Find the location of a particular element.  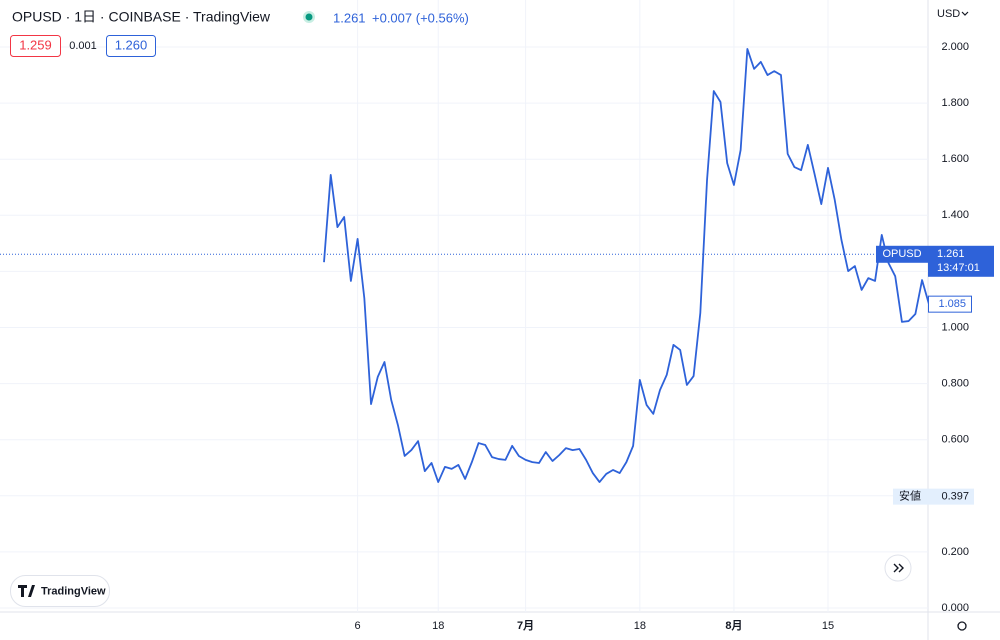

y-tick-label: 1.000 is located at coordinates (955, 327).